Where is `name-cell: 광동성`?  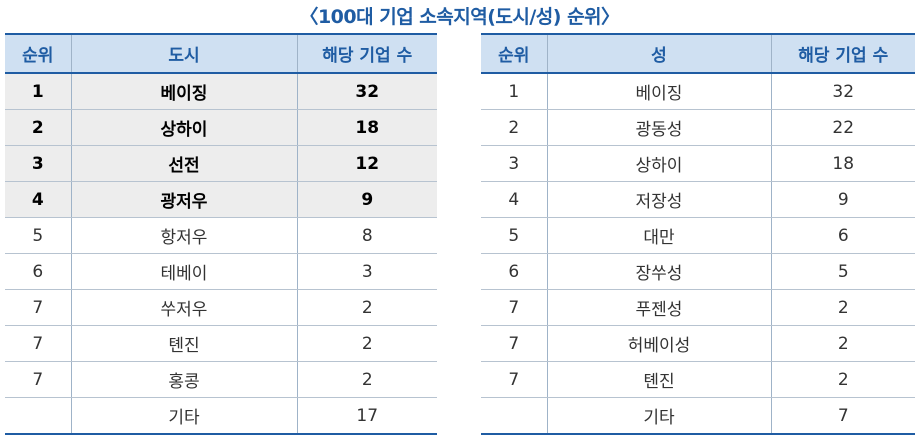
name-cell: 광동성 is located at coordinates (658, 127).